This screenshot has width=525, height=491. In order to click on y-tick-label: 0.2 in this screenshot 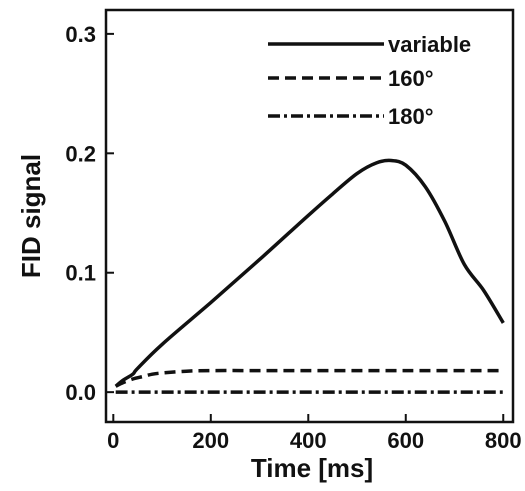, I will do `click(80, 153)`.